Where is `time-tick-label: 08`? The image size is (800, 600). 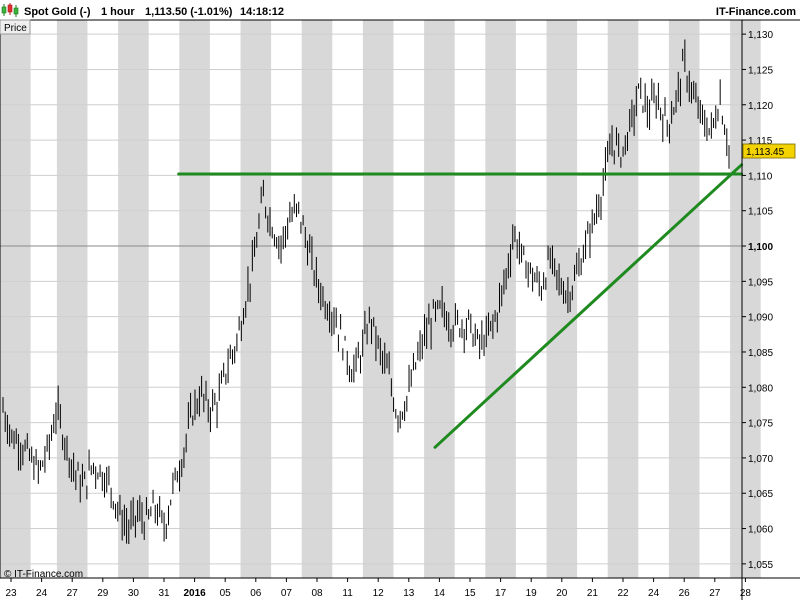 time-tick-label: 08 is located at coordinates (317, 593).